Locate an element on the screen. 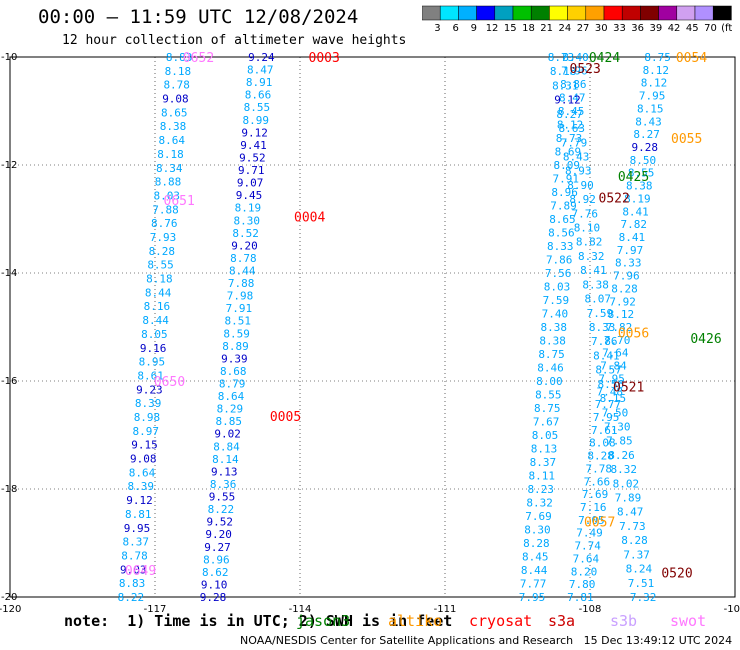 The image size is (740, 650). wave-height-value: 7.37 is located at coordinates (636, 554).